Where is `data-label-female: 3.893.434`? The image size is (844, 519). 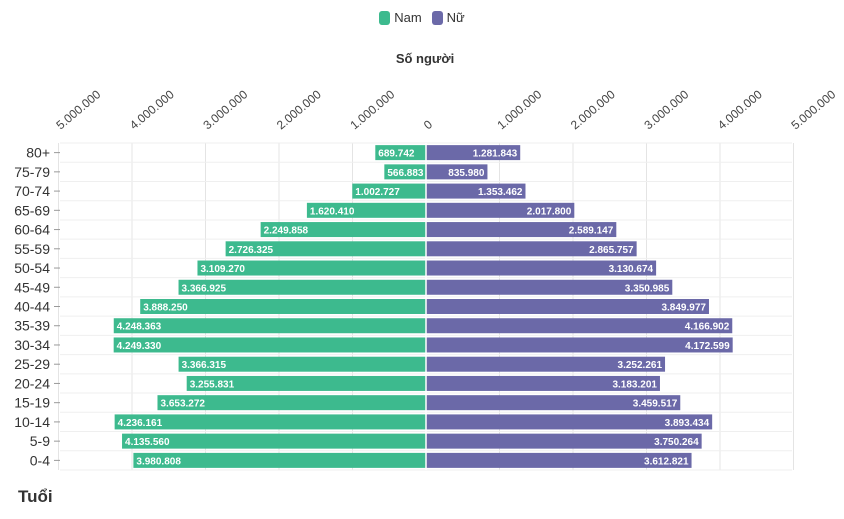 data-label-female: 3.893.434 is located at coordinates (687, 423).